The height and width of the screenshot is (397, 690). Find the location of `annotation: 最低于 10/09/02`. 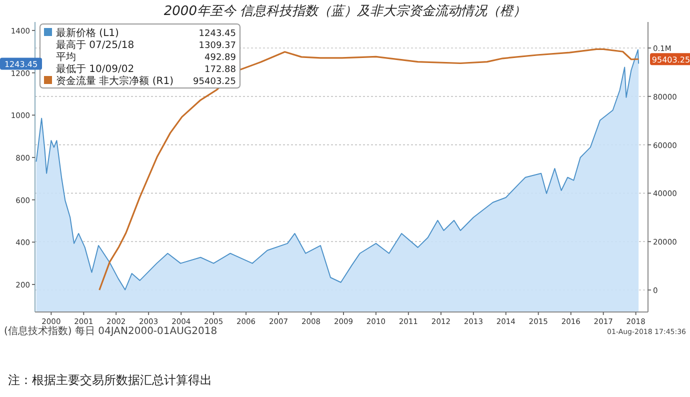

annotation: 最低于 10/09/02 is located at coordinates (95, 69).